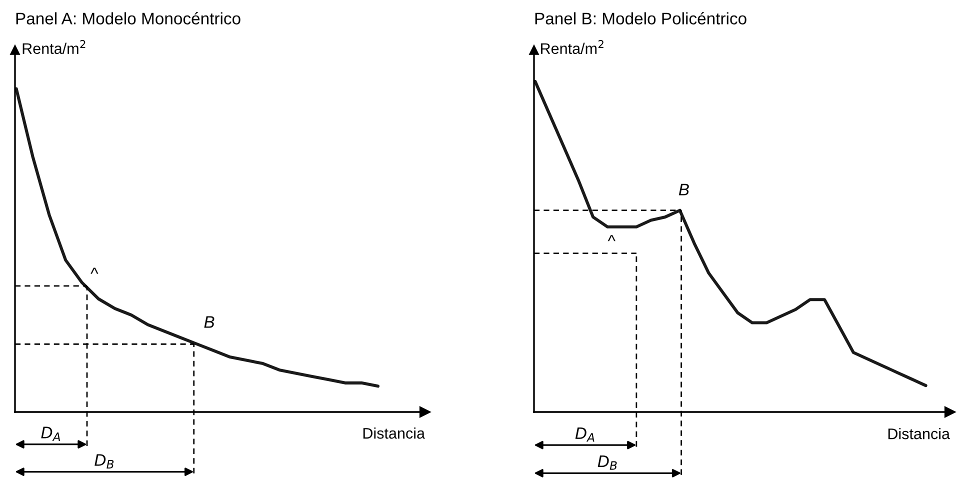 This screenshot has width=959, height=490. What do you see at coordinates (128, 18) in the screenshot?
I see `chart-title: Panel A: Modelo Monocéntrico` at bounding box center [128, 18].